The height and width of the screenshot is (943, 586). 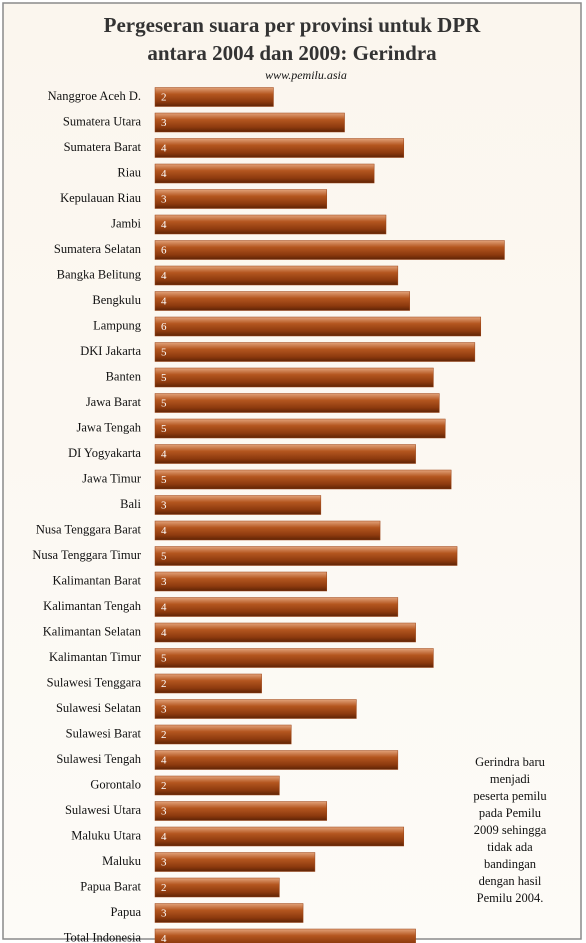 I want to click on category-label: Kalimantan Selatan, so click(x=92, y=631).